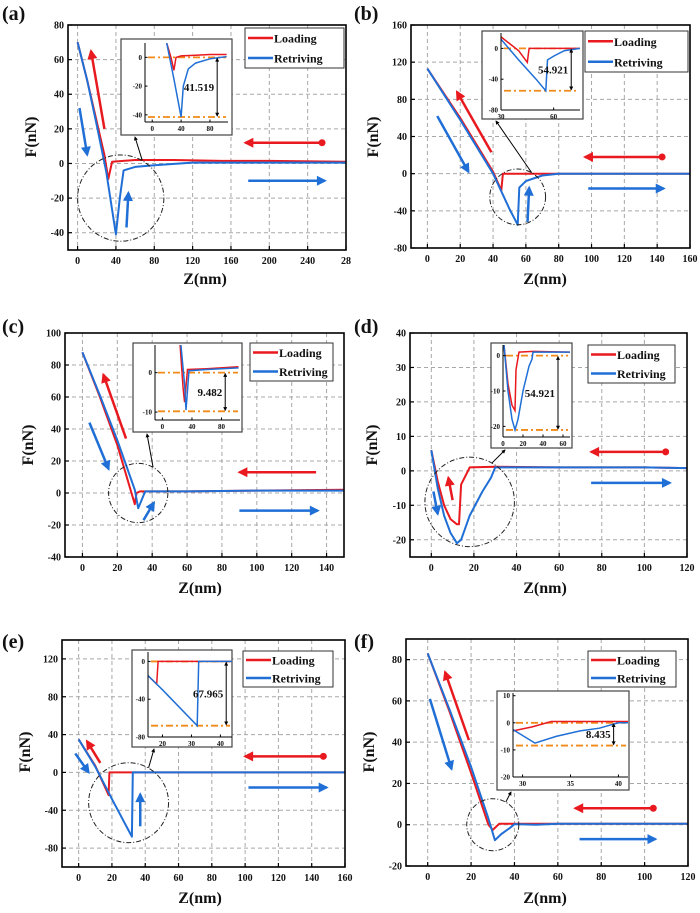  What do you see at coordinates (570, 726) in the screenshot?
I see `inset-series-loading` at bounding box center [570, 726].